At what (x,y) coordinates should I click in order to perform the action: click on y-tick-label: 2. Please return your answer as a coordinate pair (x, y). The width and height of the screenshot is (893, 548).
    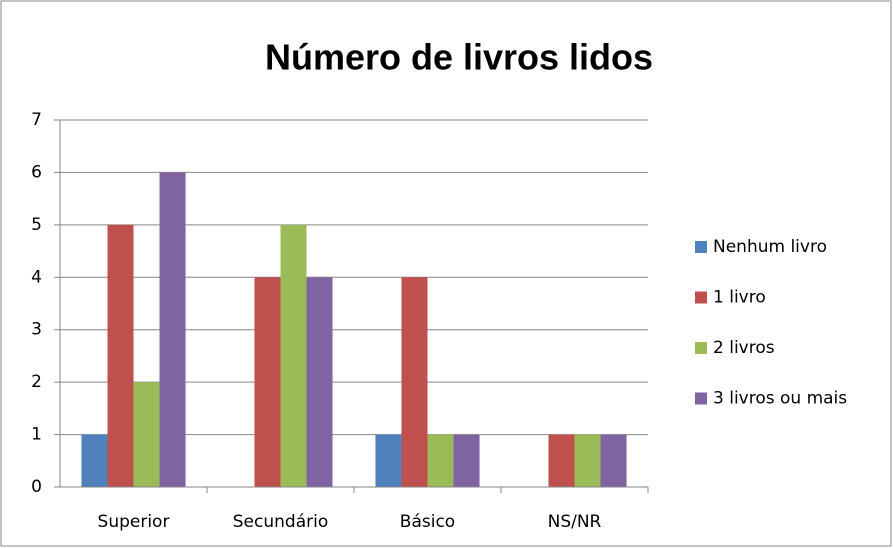
    Looking at the image, I should click on (36, 382).